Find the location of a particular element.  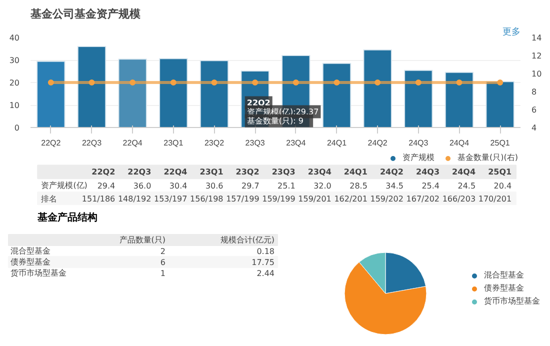

category-label: 22Q2 is located at coordinates (104, 171).